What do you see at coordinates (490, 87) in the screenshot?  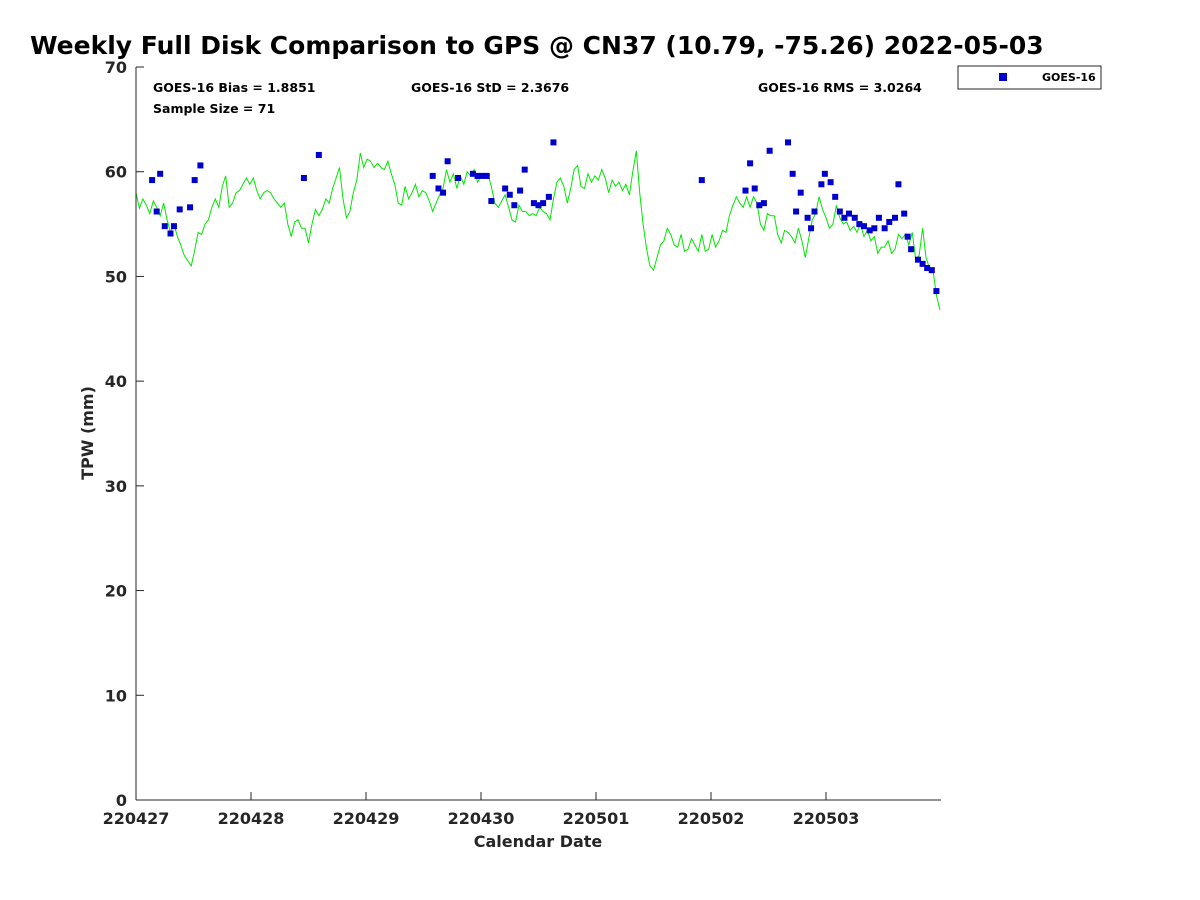 I see `std-stat: GOES-16 StD = 2.3676` at bounding box center [490, 87].